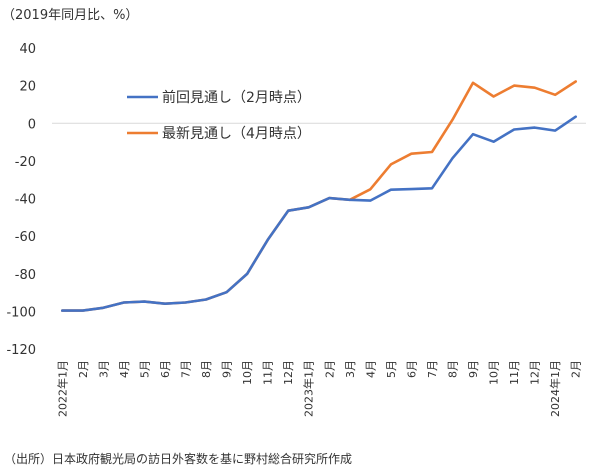 The image size is (598, 474). Describe the element at coordinates (62, 388) in the screenshot. I see `x-tick-label: 2022年1月` at that location.